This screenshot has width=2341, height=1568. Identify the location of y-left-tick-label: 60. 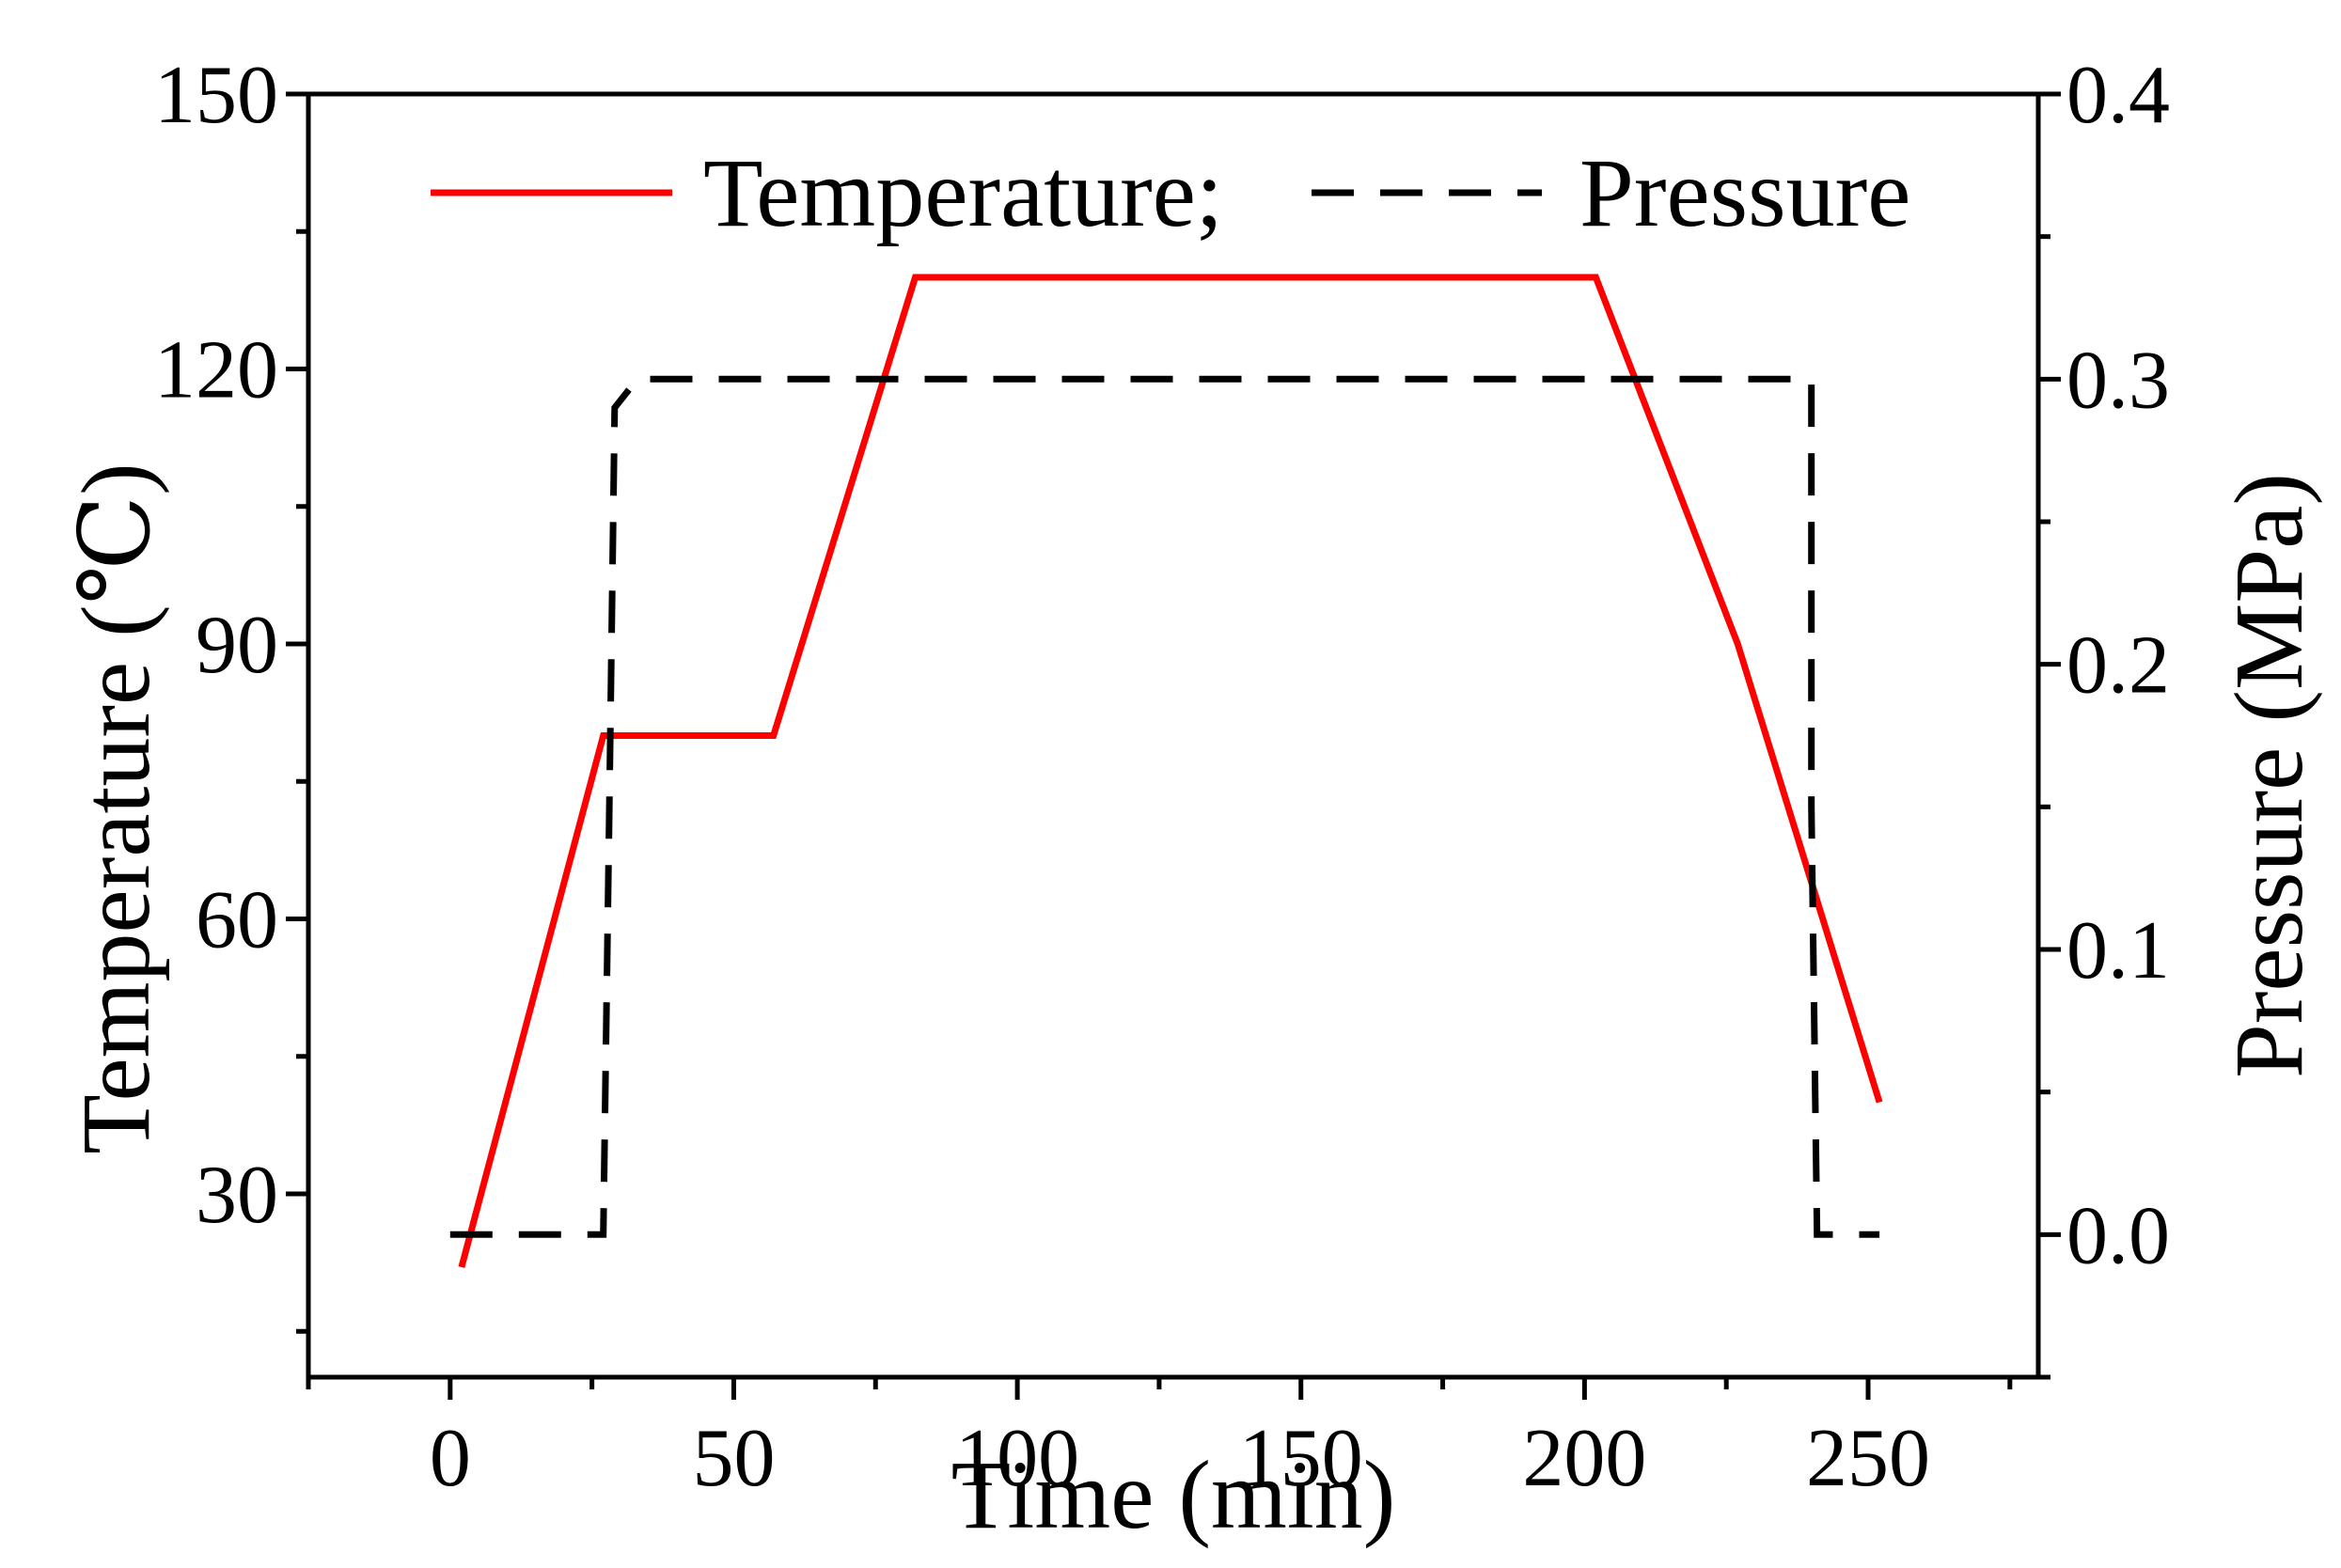
(237, 920).